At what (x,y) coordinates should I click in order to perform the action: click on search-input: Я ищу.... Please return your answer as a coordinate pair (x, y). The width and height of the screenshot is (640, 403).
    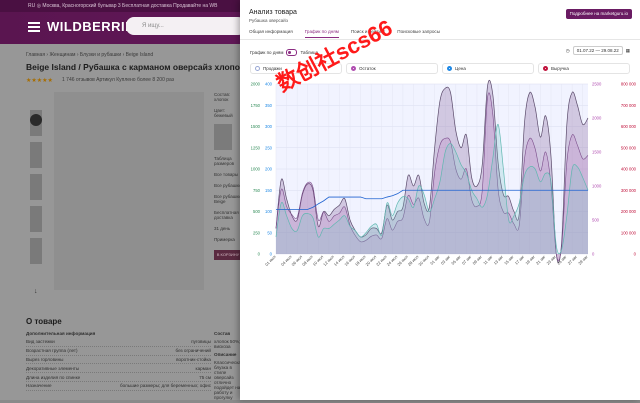
    Looking at the image, I should click on (186, 26).